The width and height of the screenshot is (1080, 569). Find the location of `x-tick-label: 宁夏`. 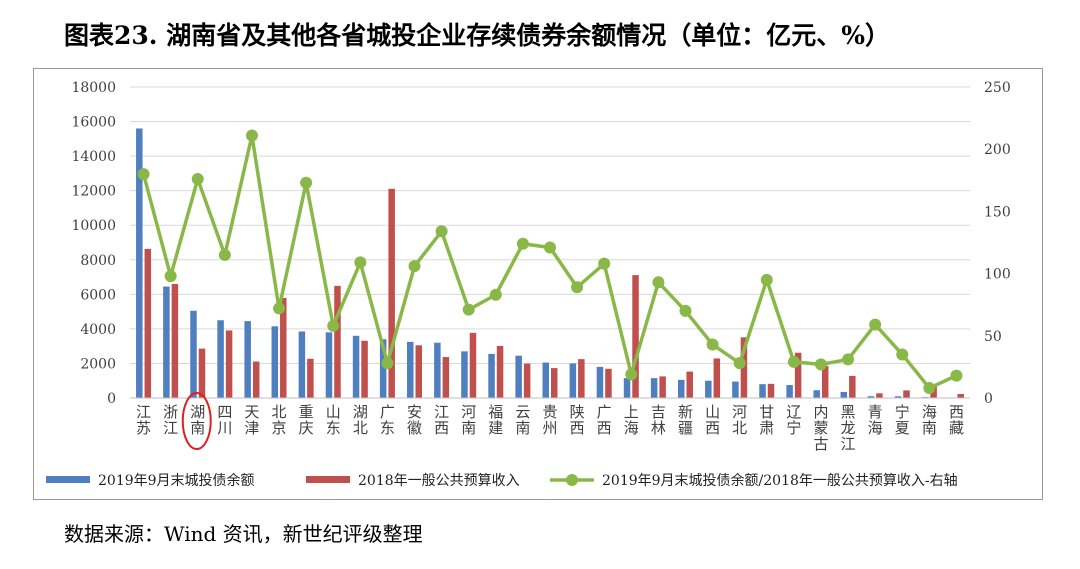

x-tick-label: 宁夏 is located at coordinates (902, 420).